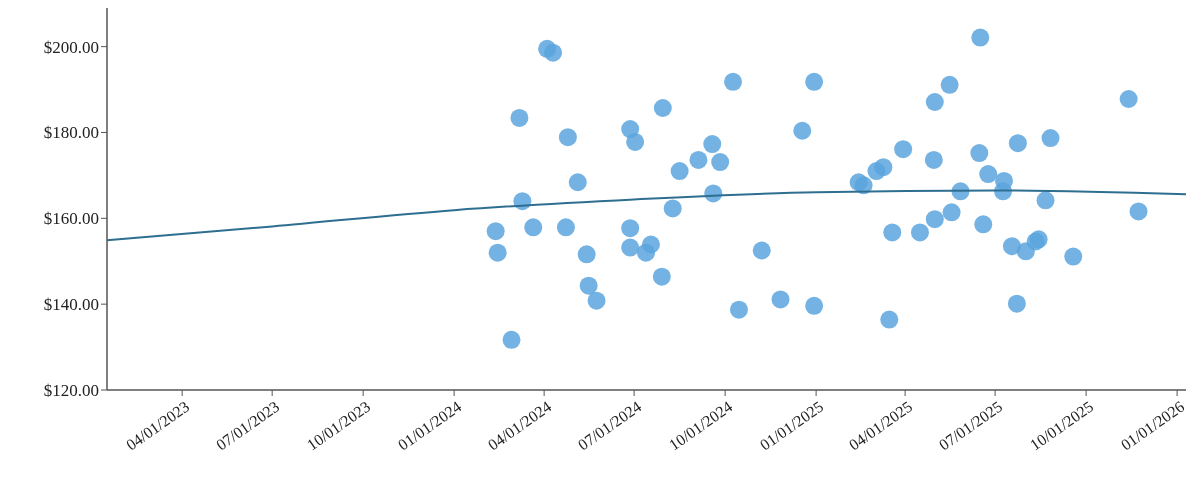 The image size is (1204, 490). Describe the element at coordinates (71, 47) in the screenshot. I see `y-tick-label: $200.00` at that location.